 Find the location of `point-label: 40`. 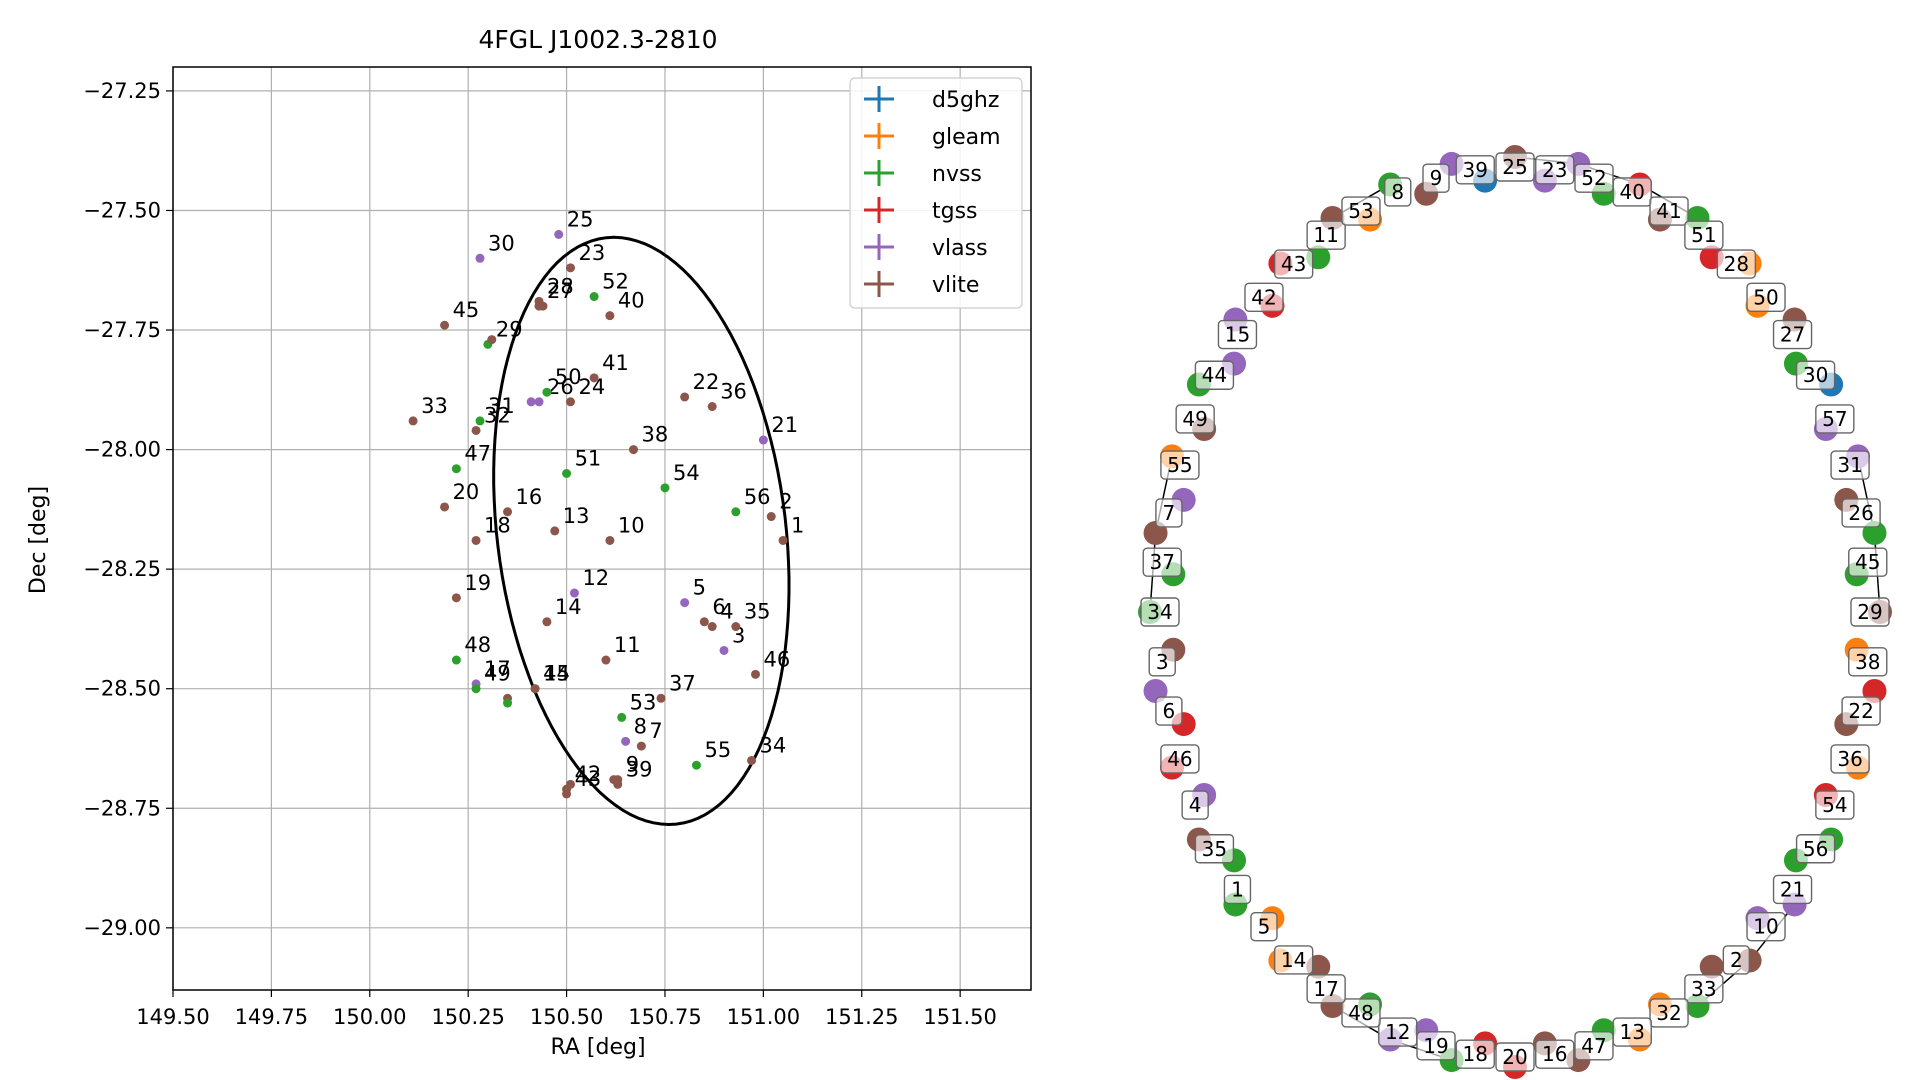

point-label: 40 is located at coordinates (631, 301).